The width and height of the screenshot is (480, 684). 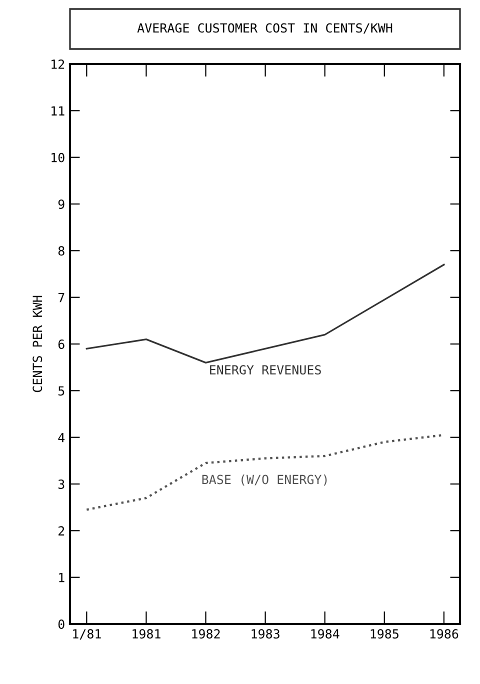 What do you see at coordinates (58, 111) in the screenshot?
I see `y-tick-label: 11` at bounding box center [58, 111].